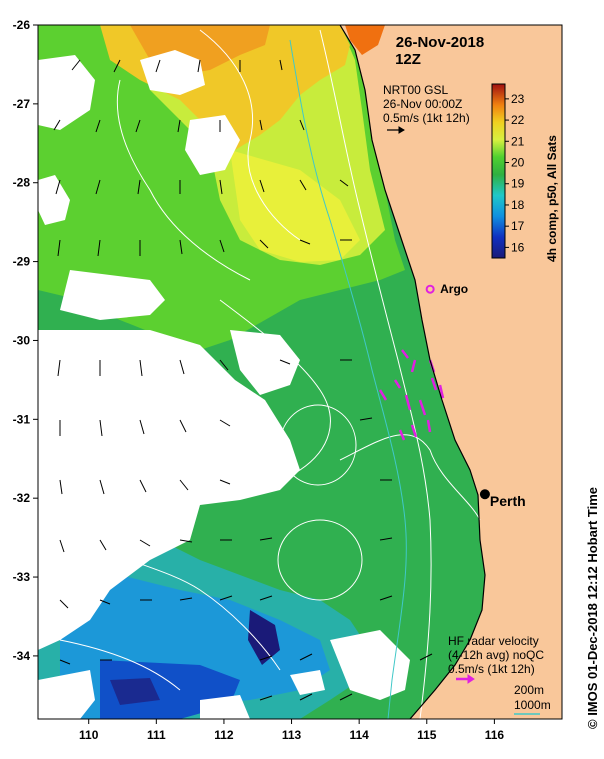 The width and height of the screenshot is (604, 759). Describe the element at coordinates (518, 120) in the screenshot. I see `colorbar-tick-label: 22` at that location.